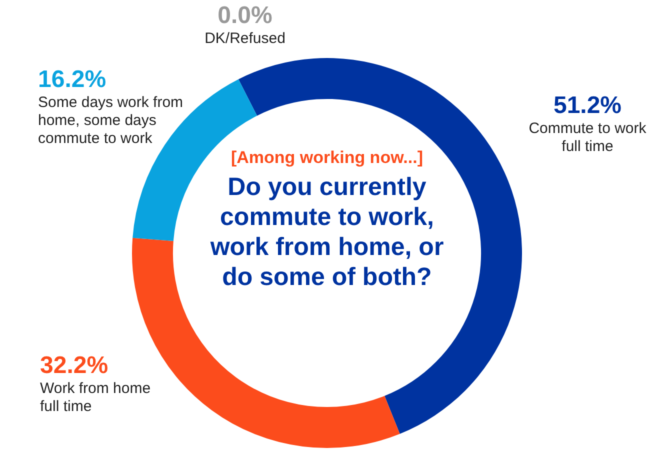 The width and height of the screenshot is (660, 451). I want to click on slice-label: Some days work from home, some days commute to work, so click(111, 121).